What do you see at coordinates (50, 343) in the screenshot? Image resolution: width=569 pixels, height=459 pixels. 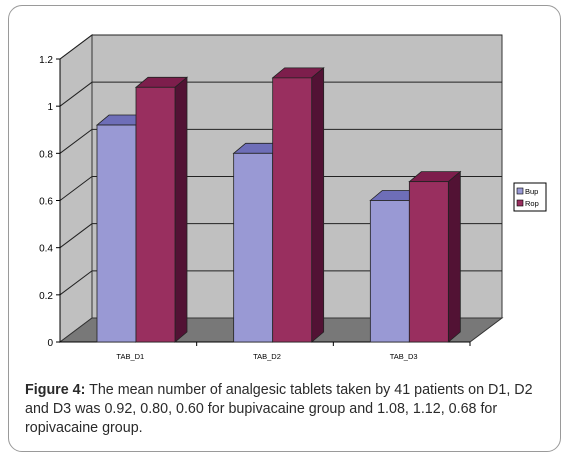 I see `y-tick-label: 0` at bounding box center [50, 343].